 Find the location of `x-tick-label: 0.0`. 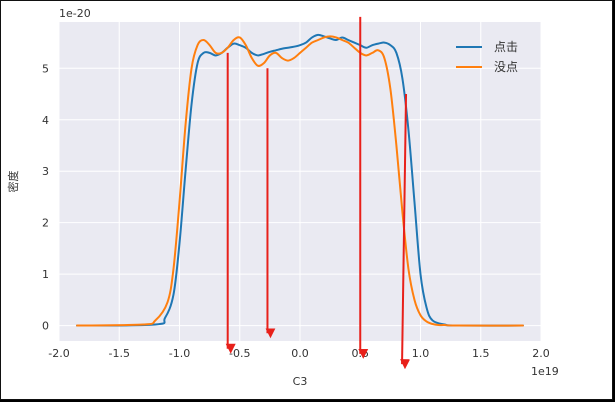

x-tick-label: 0.0 is located at coordinates (300, 353).